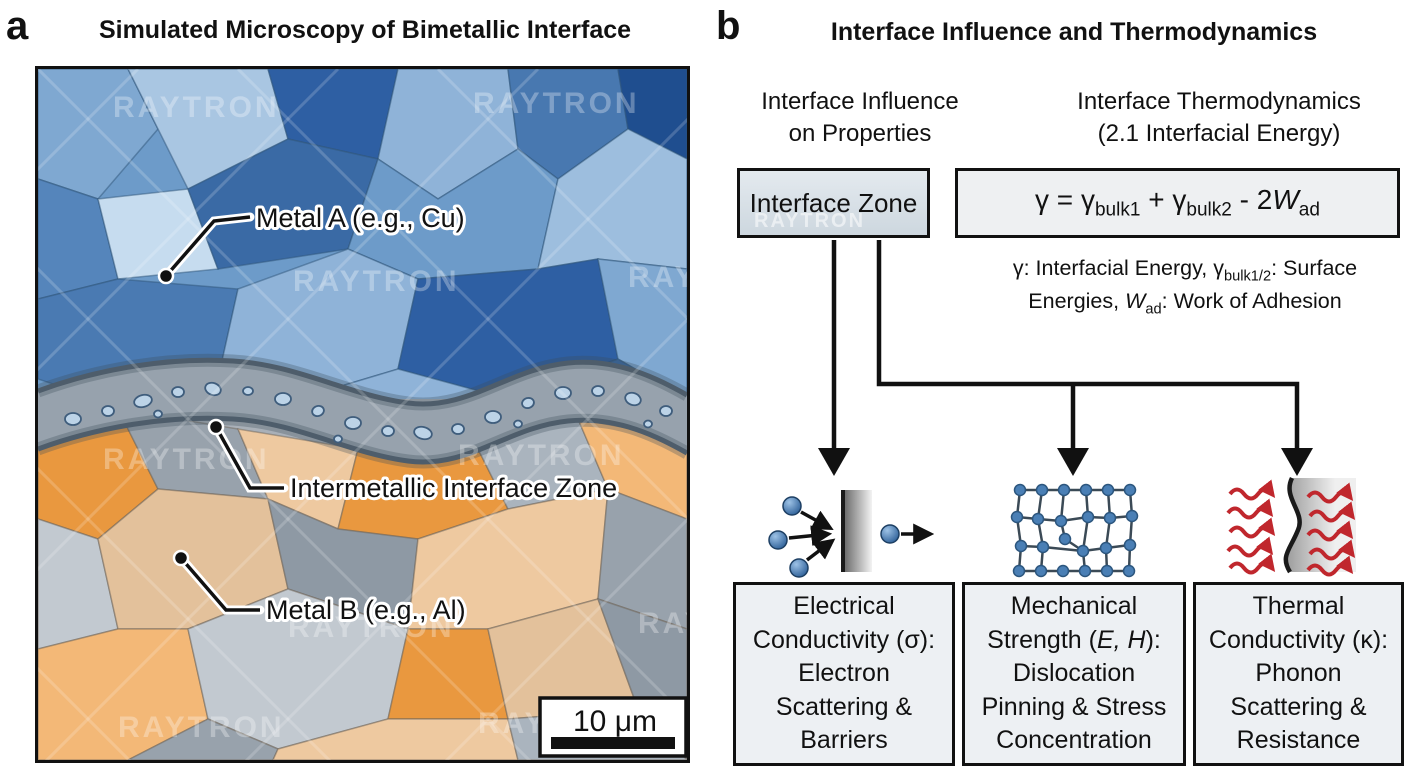 The image size is (1408, 768). Describe the element at coordinates (860, 118) in the screenshot. I see `left-column-header: Interface Influence on Properties` at that location.